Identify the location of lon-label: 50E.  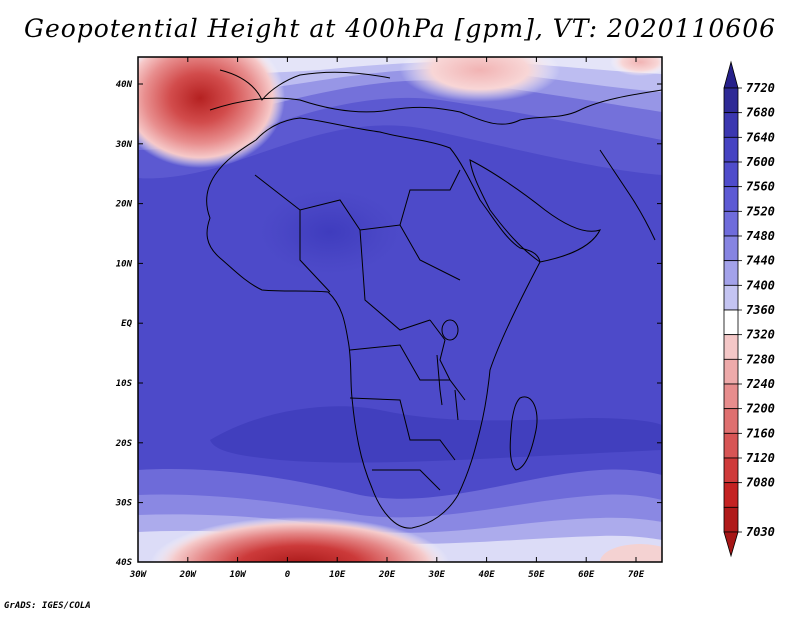
(536, 575).